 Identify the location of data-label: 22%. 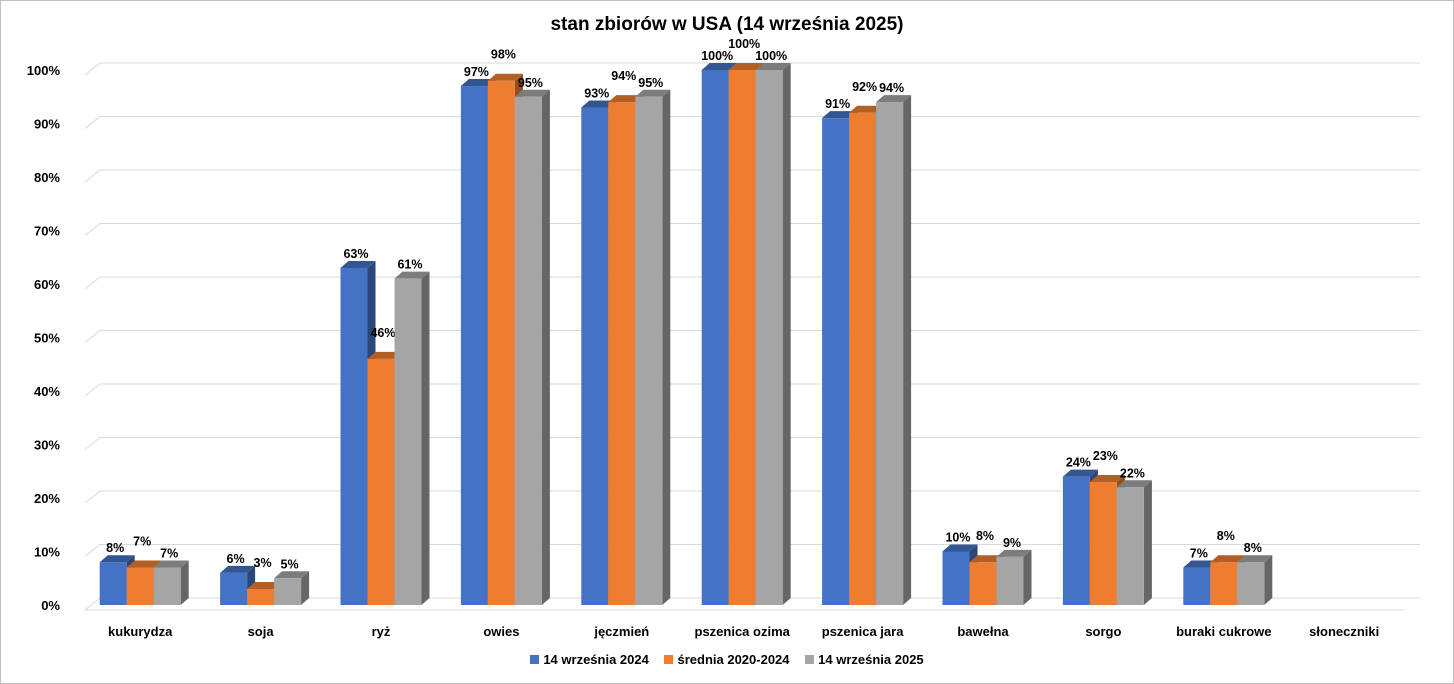
(1132, 473).